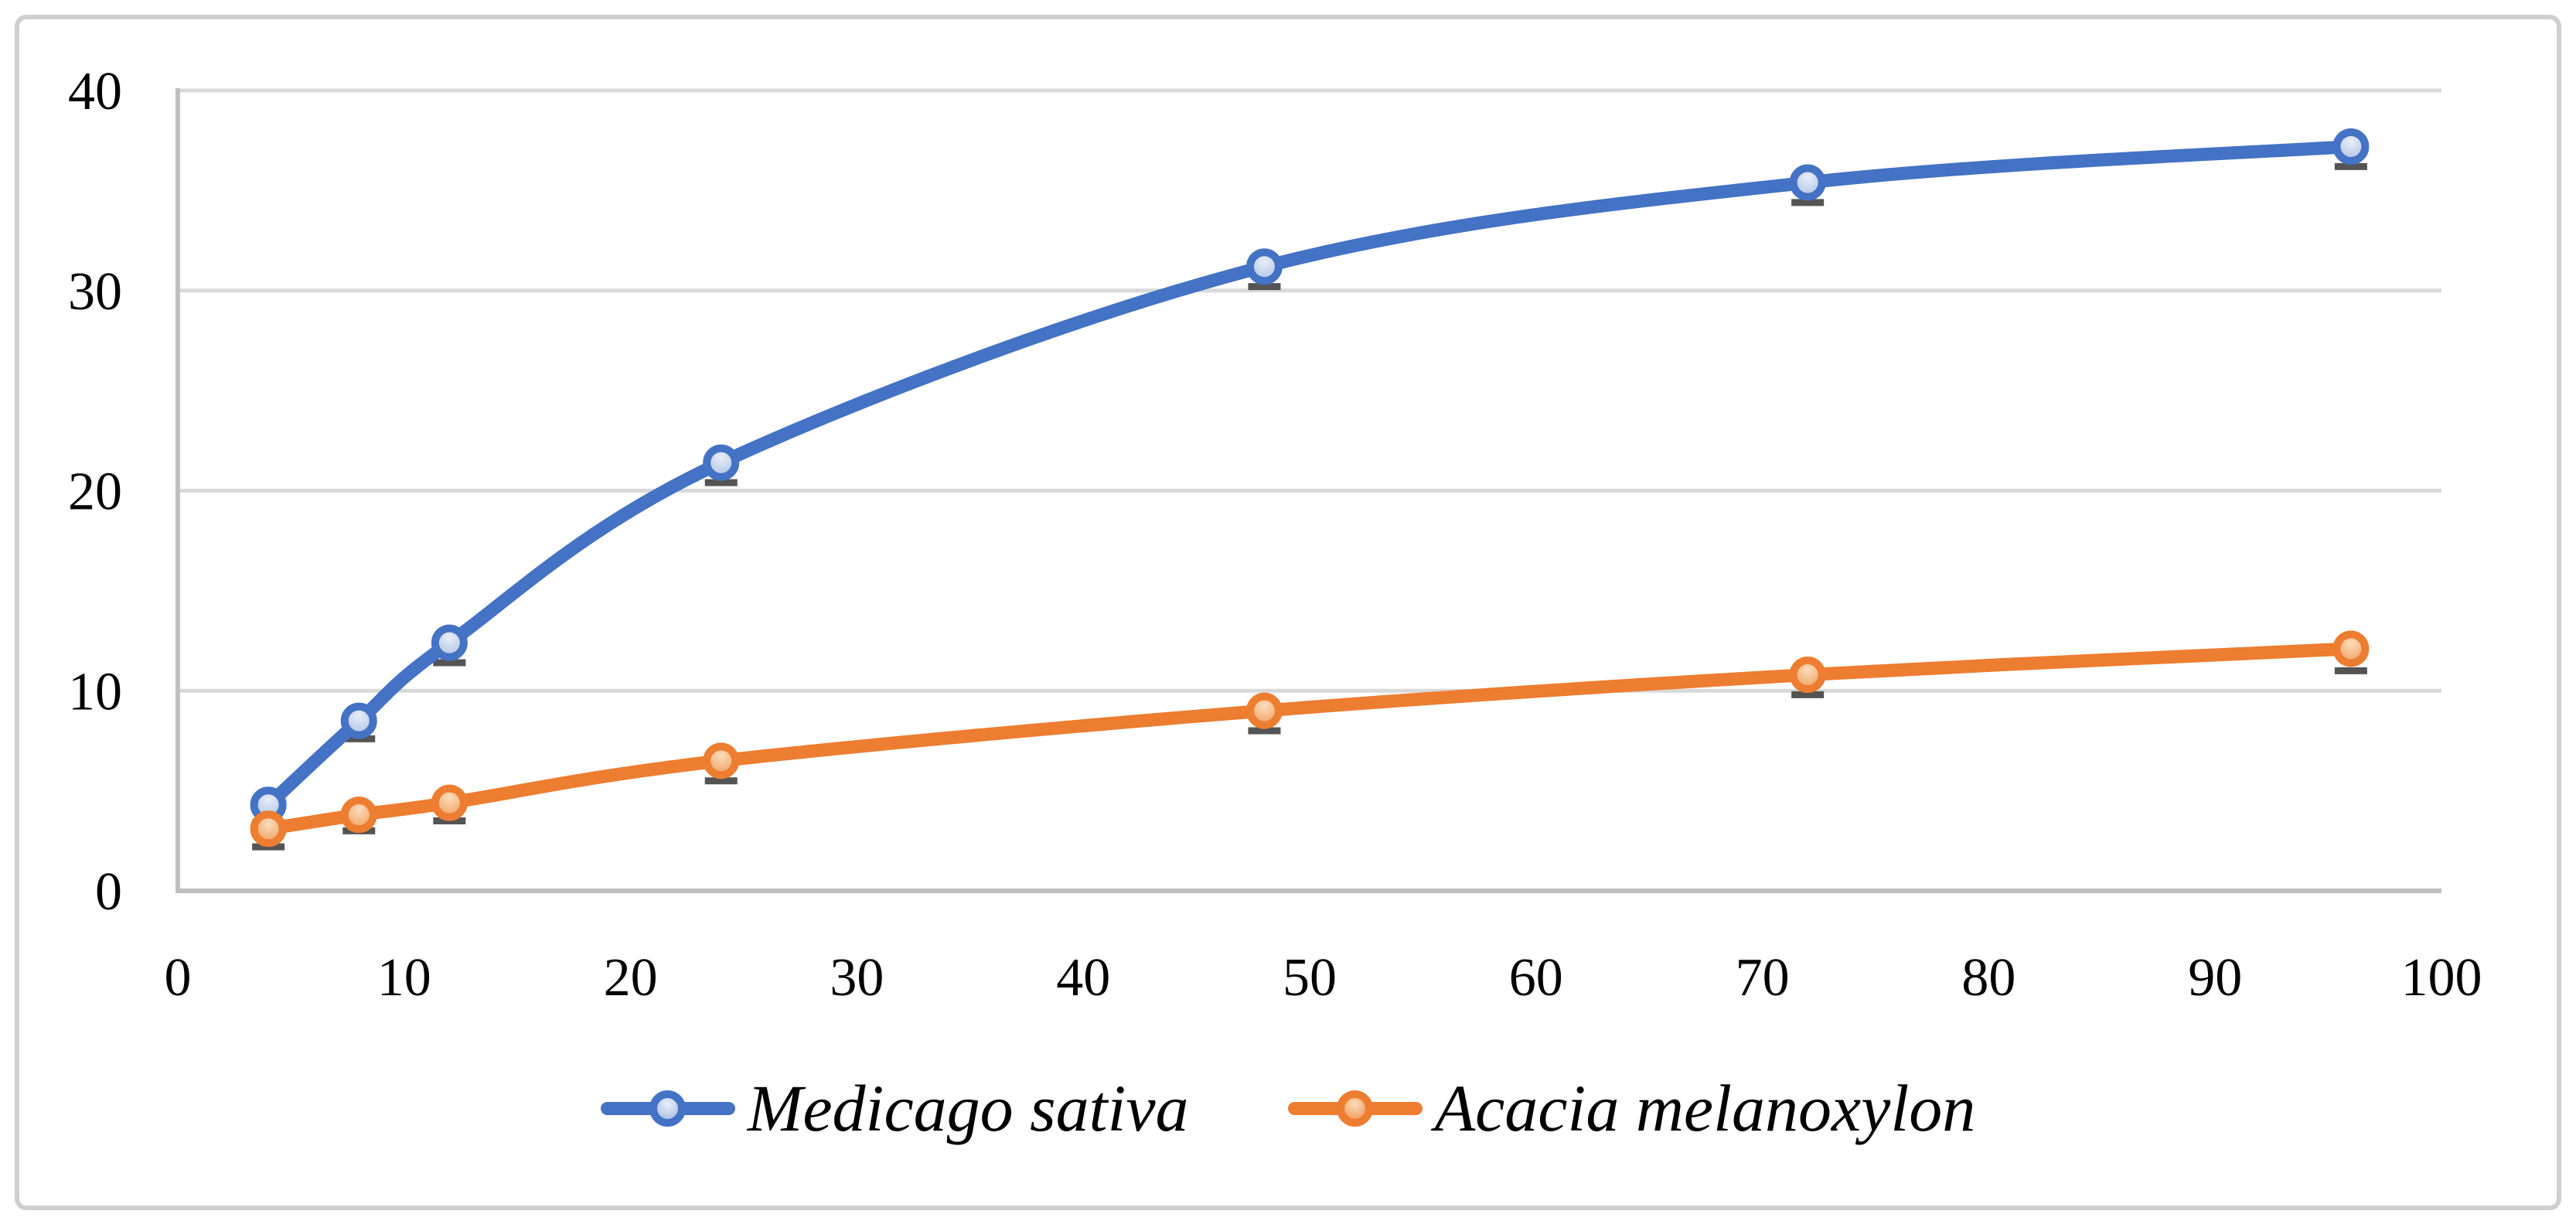 Image resolution: width=2576 pixels, height=1228 pixels. Describe the element at coordinates (1536, 978) in the screenshot. I see `x-tick-label-60: 60` at that location.